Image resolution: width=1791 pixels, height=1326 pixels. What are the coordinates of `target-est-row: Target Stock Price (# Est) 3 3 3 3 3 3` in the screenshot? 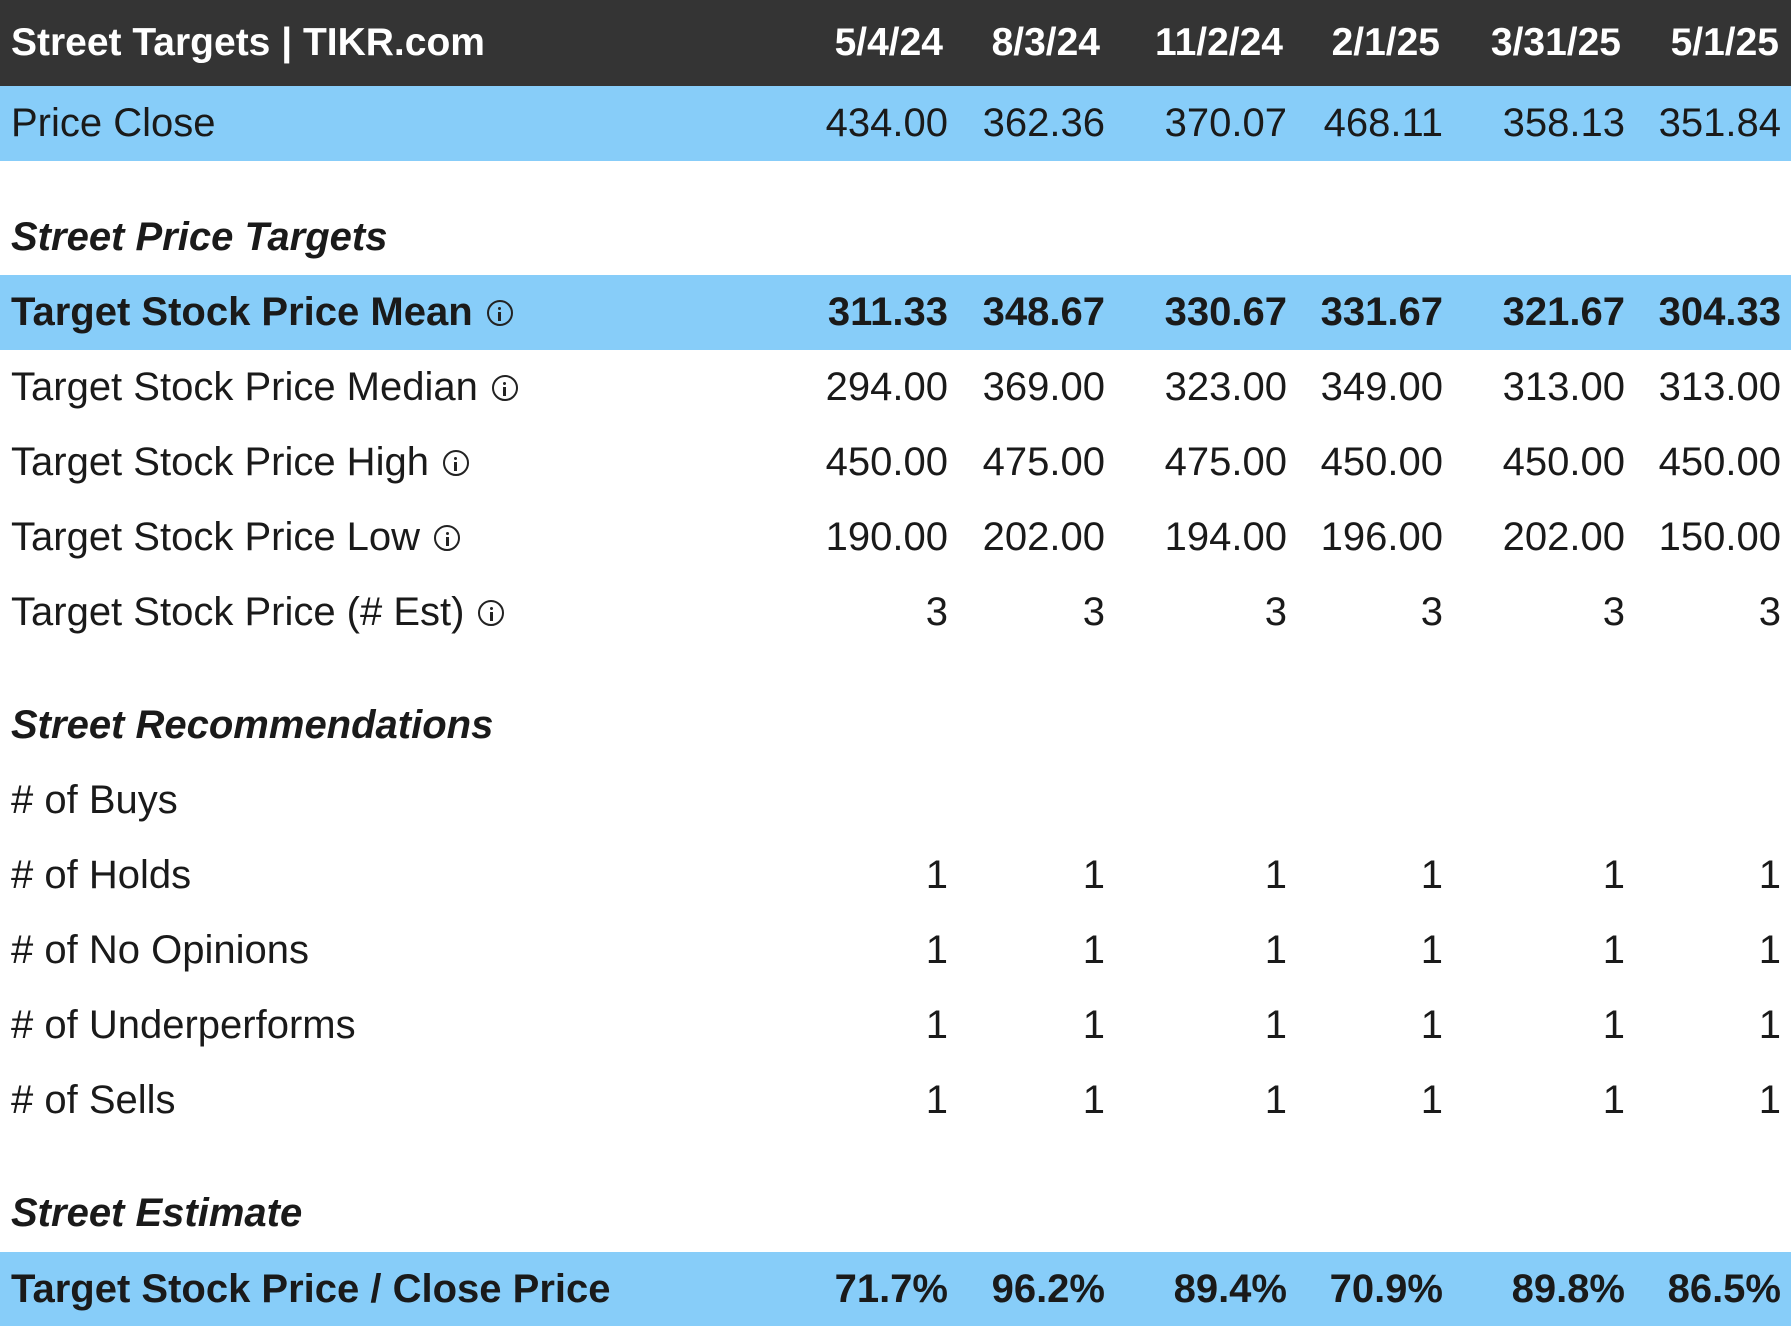 It's located at (895, 612).